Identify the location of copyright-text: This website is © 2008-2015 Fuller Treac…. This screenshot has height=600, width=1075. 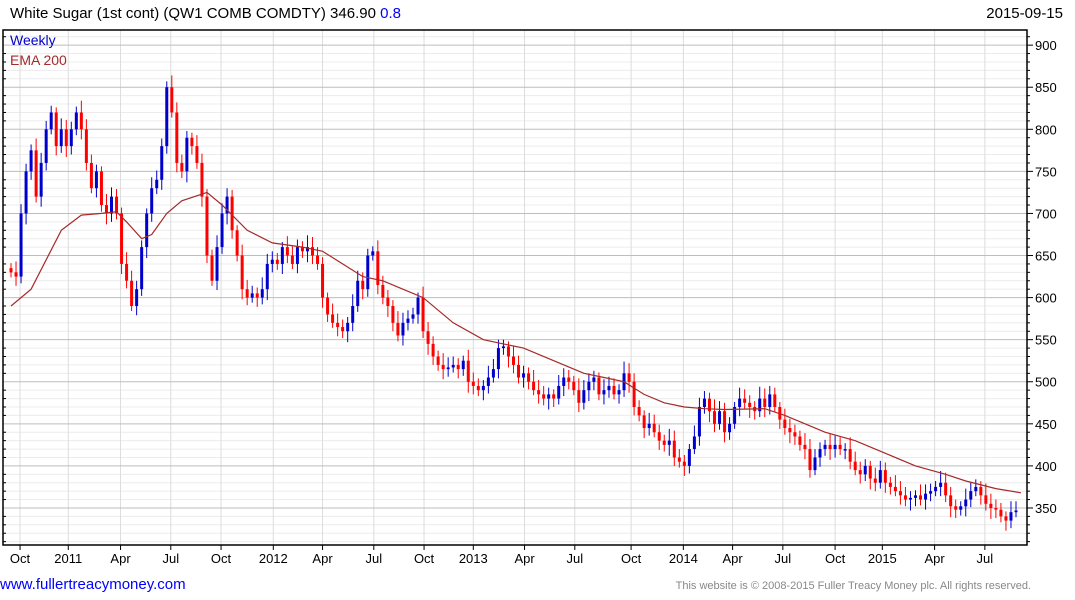
(853, 586).